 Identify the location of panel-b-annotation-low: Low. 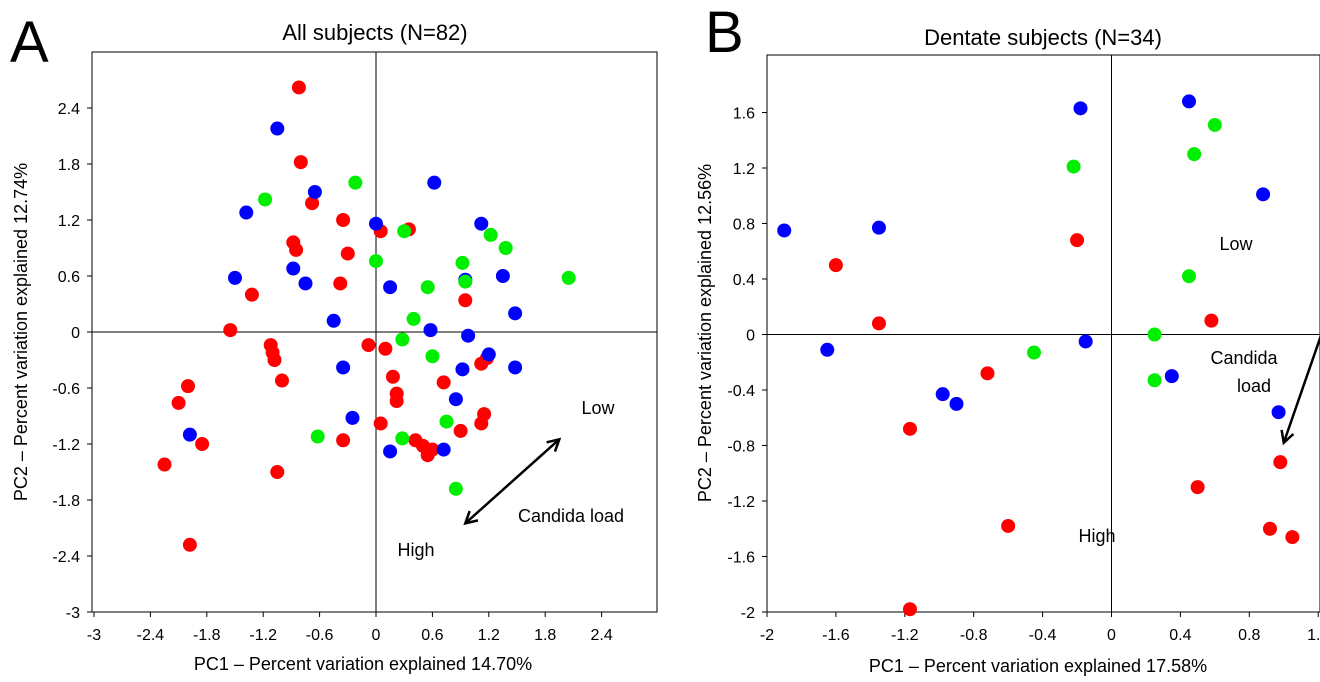
(1236, 244).